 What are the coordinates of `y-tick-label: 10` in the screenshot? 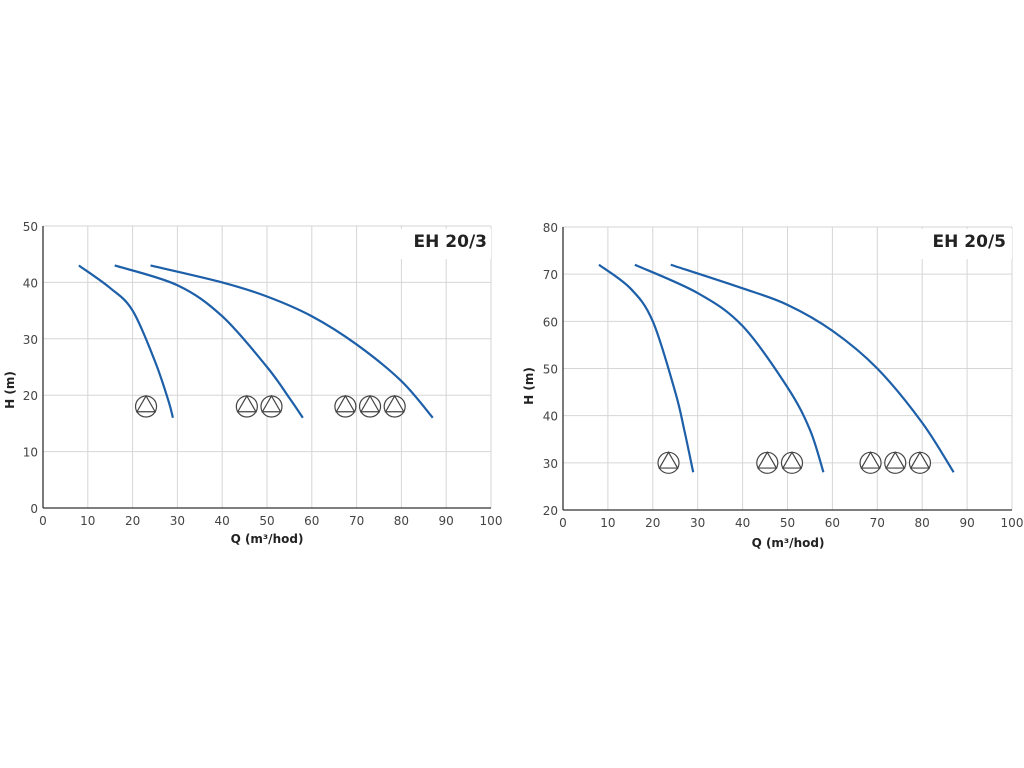 It's located at (30, 453).